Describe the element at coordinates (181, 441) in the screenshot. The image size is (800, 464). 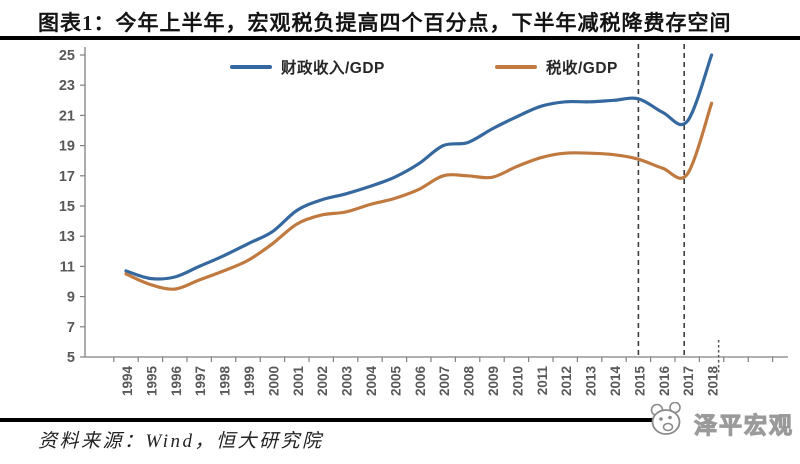
I see `source-note: 资料来源：Wind，恒大研究院` at that location.